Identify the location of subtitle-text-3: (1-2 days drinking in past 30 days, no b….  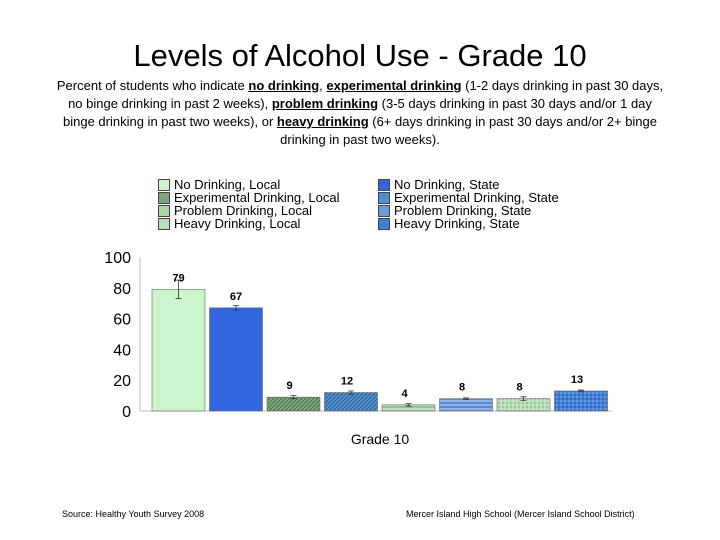
(366, 94).